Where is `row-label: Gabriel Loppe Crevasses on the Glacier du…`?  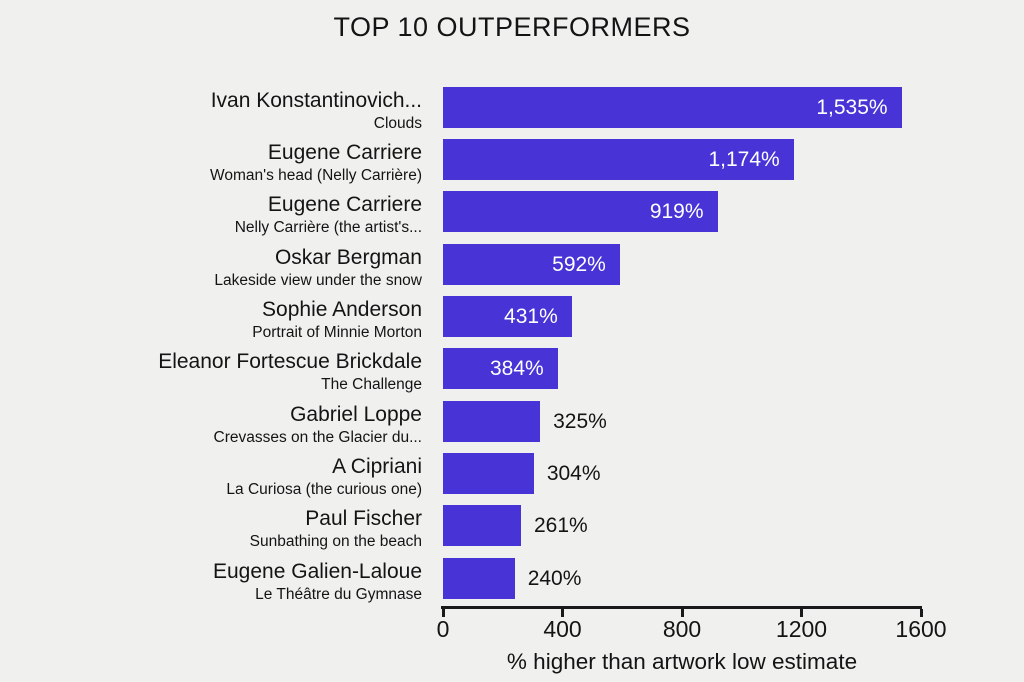 row-label: Gabriel Loppe Crevasses on the Glacier du… is located at coordinates (211, 424).